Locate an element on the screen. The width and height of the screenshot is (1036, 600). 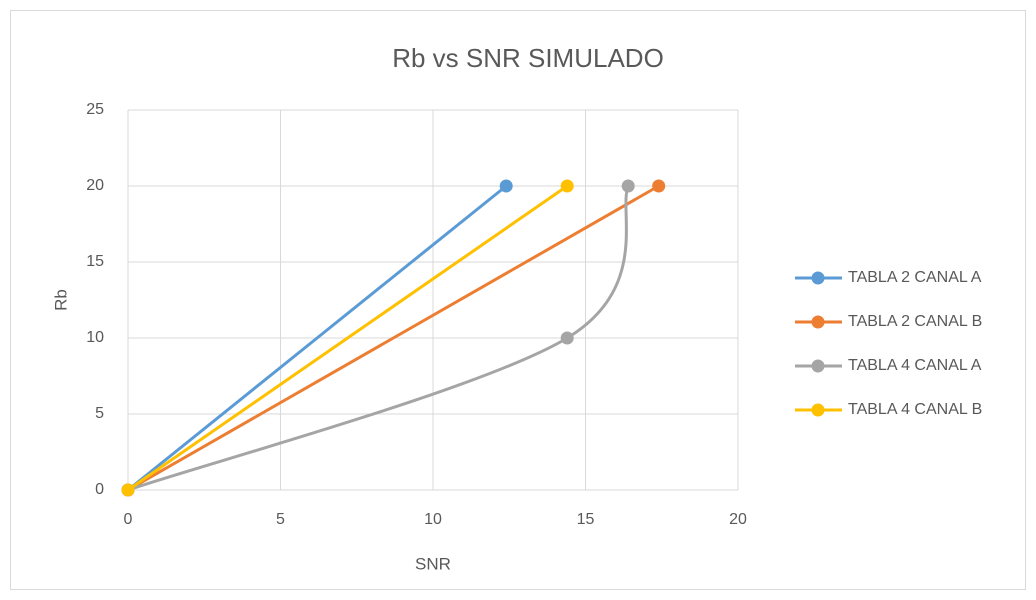
y-tick-label: 5 is located at coordinates (99, 413).